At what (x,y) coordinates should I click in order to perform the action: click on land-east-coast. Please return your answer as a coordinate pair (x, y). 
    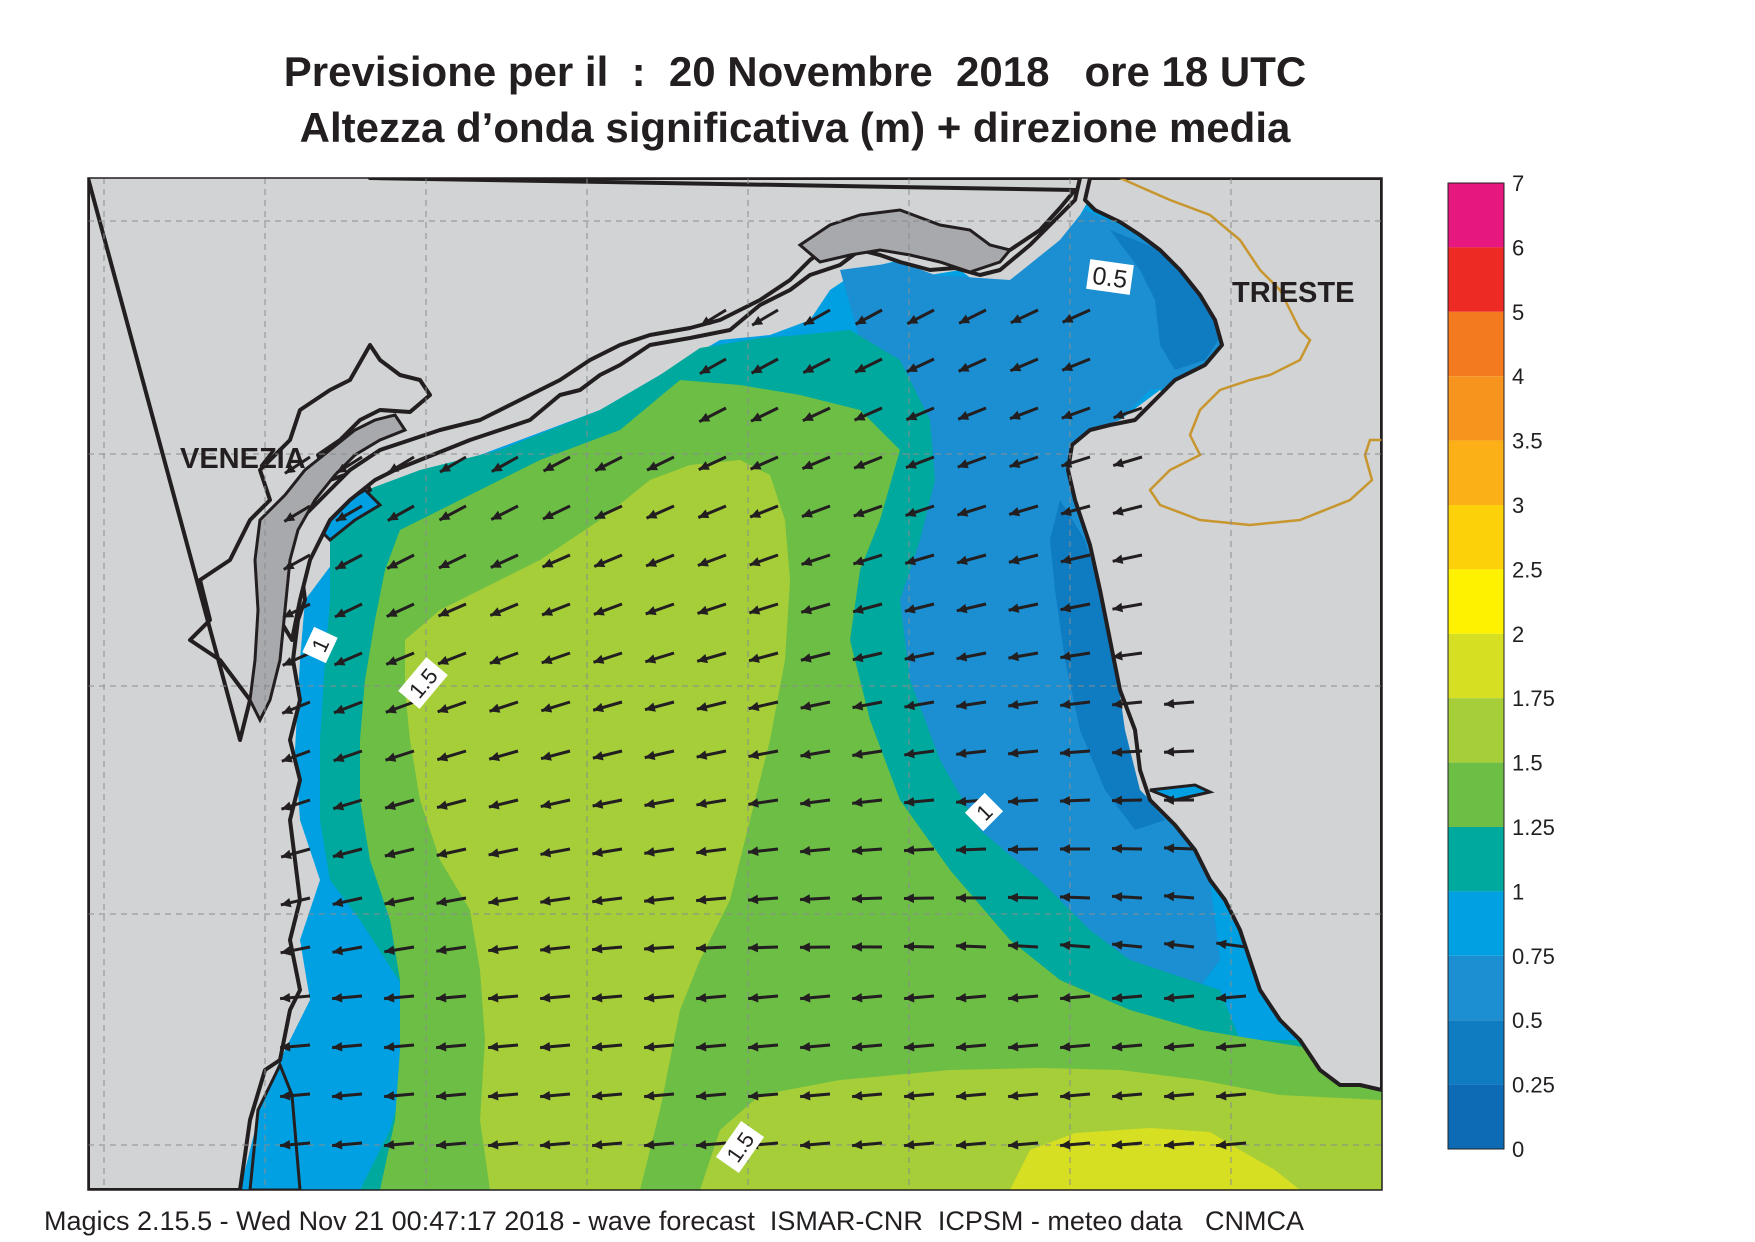
    Looking at the image, I should click on (1224, 635).